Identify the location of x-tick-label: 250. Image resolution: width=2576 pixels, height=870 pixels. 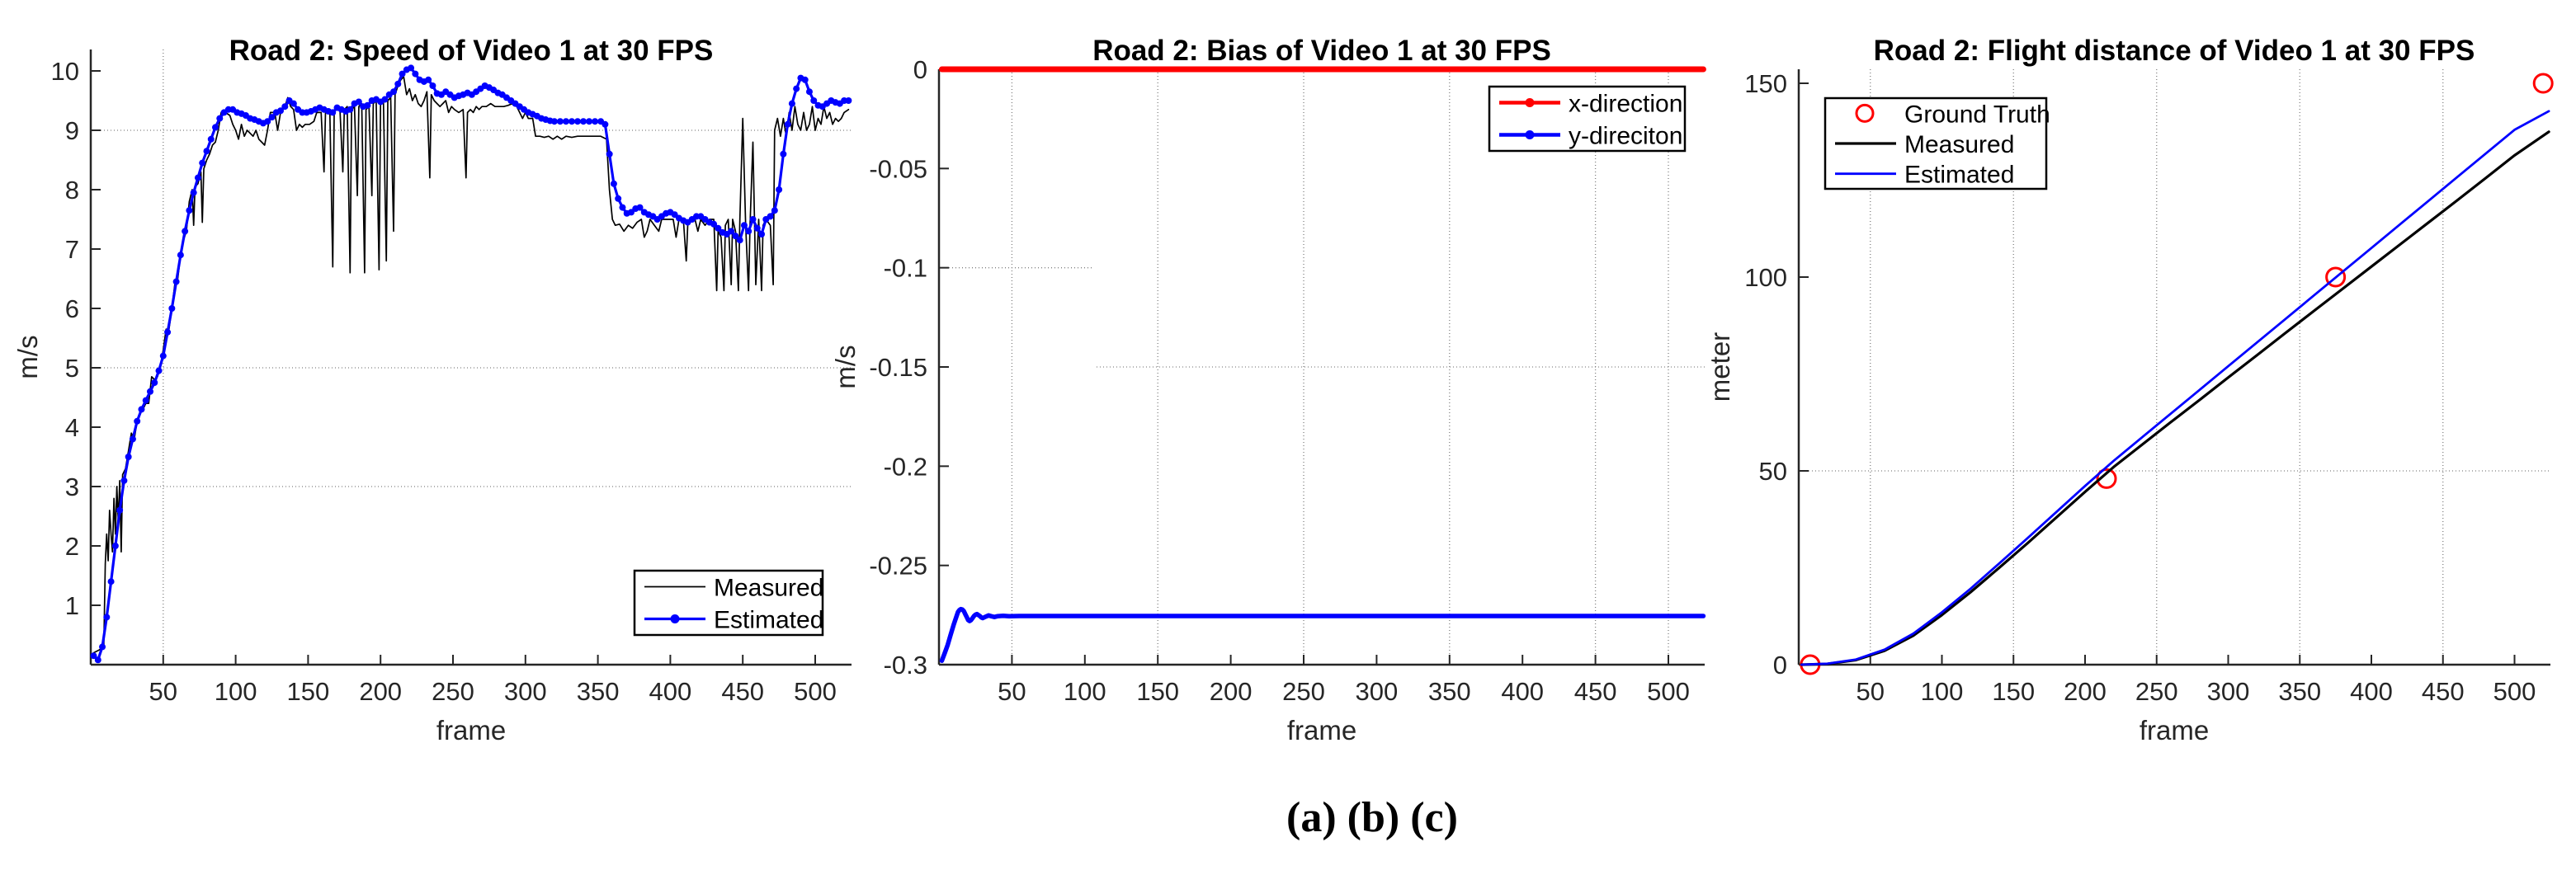
(453, 691).